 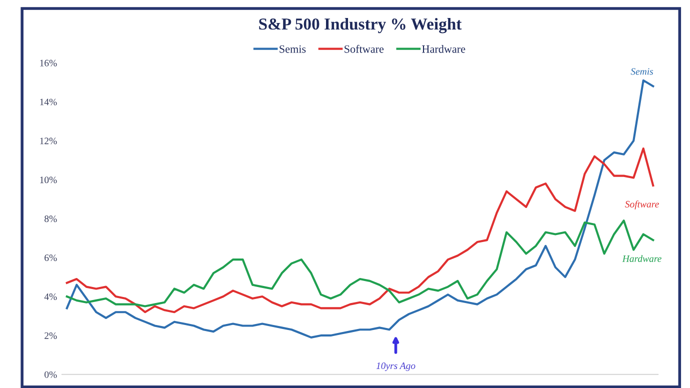 I want to click on chart-title: S&P 500 Industry % Weight, so click(x=360, y=26).